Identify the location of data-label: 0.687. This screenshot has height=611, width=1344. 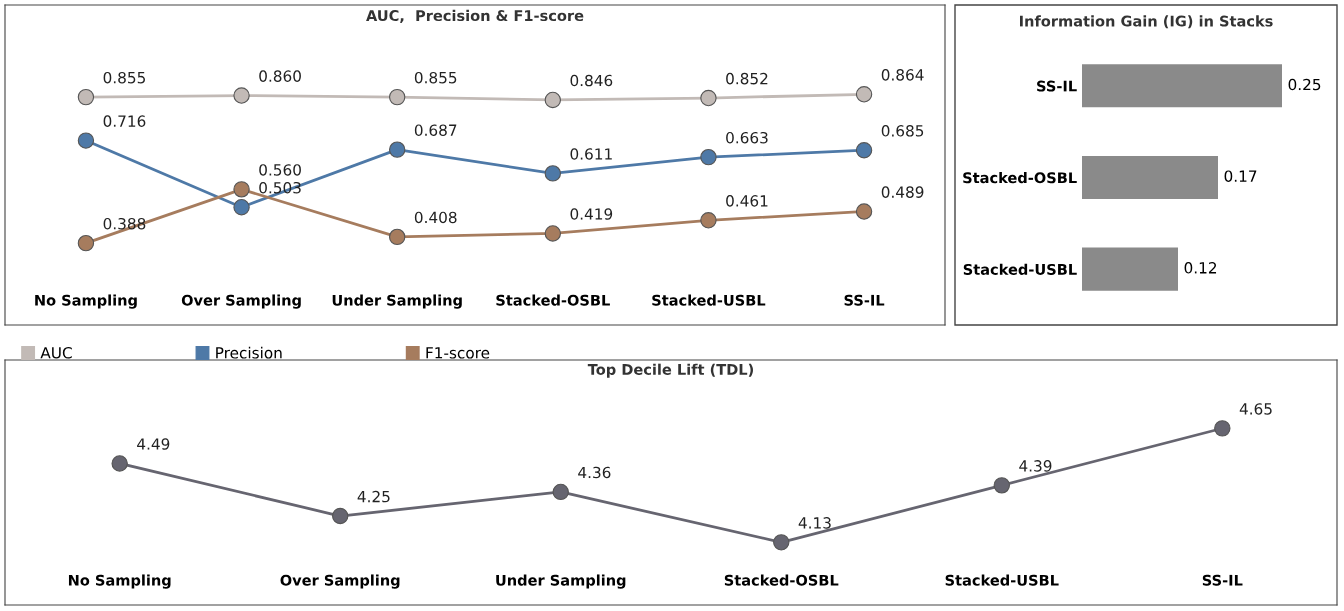
(435, 130).